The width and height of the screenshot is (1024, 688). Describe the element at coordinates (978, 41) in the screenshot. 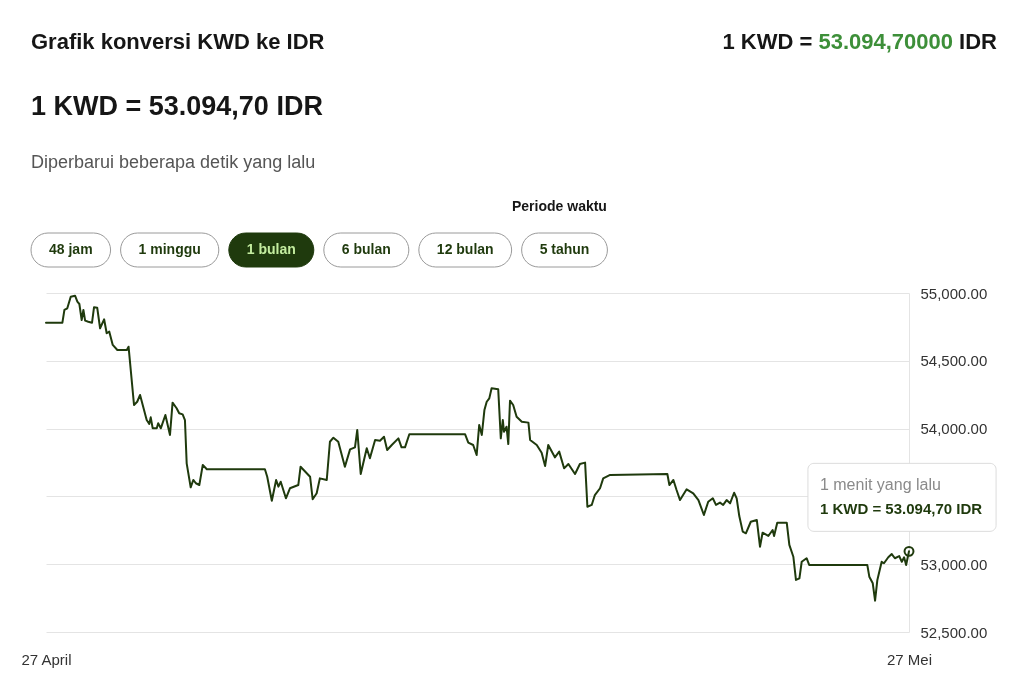

I see `text: IDR` at that location.